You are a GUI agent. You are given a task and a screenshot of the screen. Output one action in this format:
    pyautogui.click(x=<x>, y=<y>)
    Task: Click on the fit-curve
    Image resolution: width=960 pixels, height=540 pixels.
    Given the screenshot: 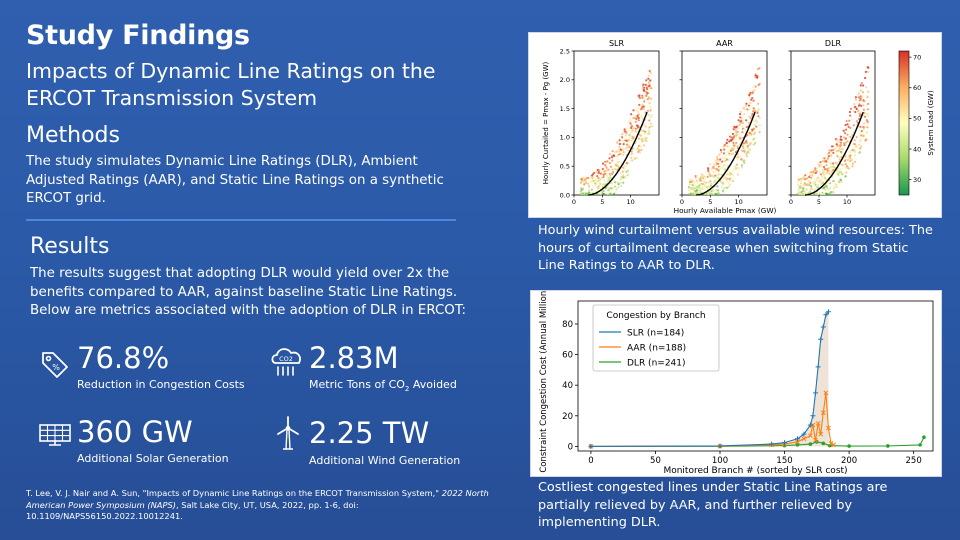 What is the action you would take?
    pyautogui.click(x=726, y=153)
    